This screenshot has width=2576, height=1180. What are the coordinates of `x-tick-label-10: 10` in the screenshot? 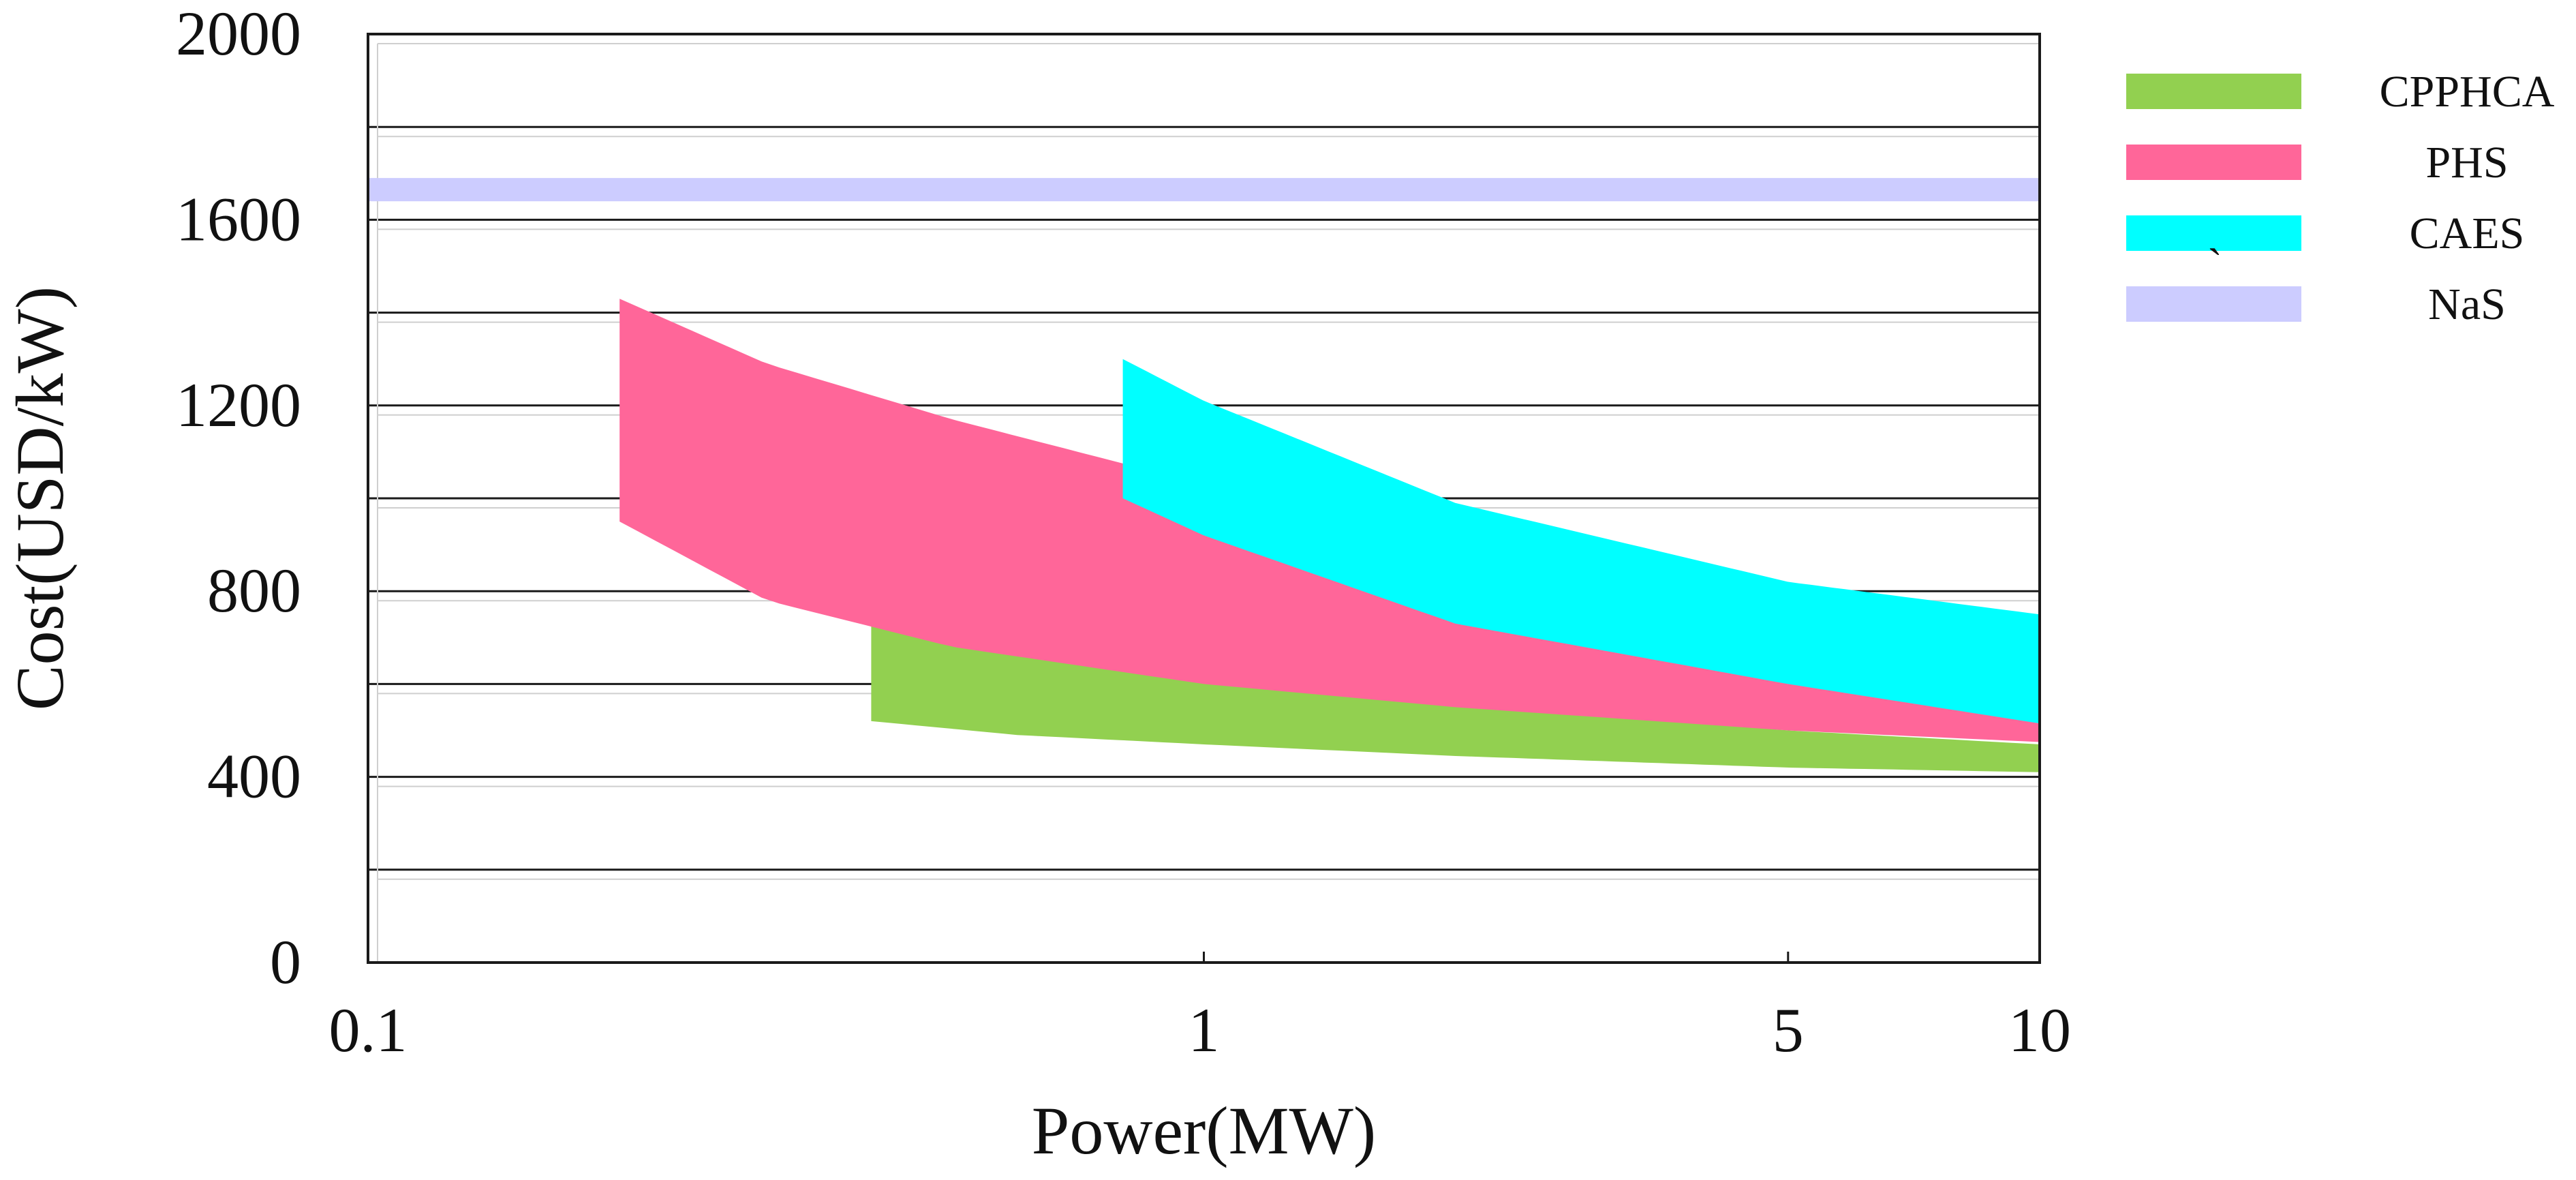 It's located at (2039, 1030).